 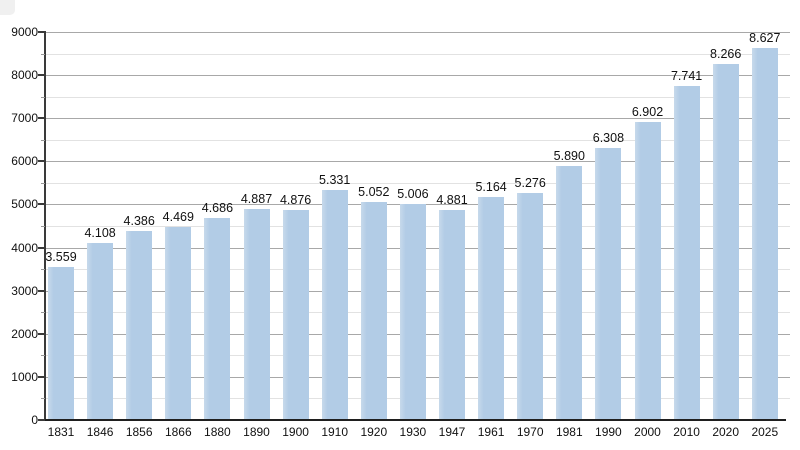 What do you see at coordinates (373, 311) in the screenshot?
I see `bar-1920` at bounding box center [373, 311].